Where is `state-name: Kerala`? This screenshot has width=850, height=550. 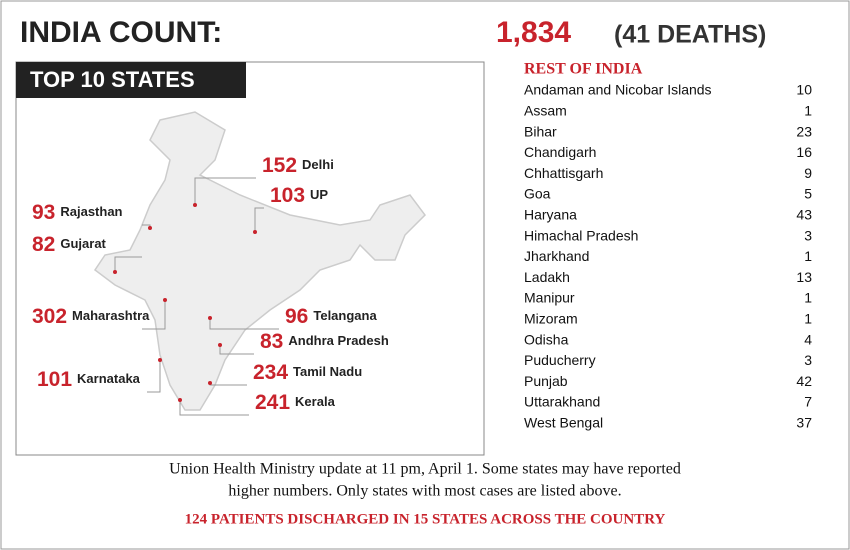 state-name: Kerala is located at coordinates (315, 401).